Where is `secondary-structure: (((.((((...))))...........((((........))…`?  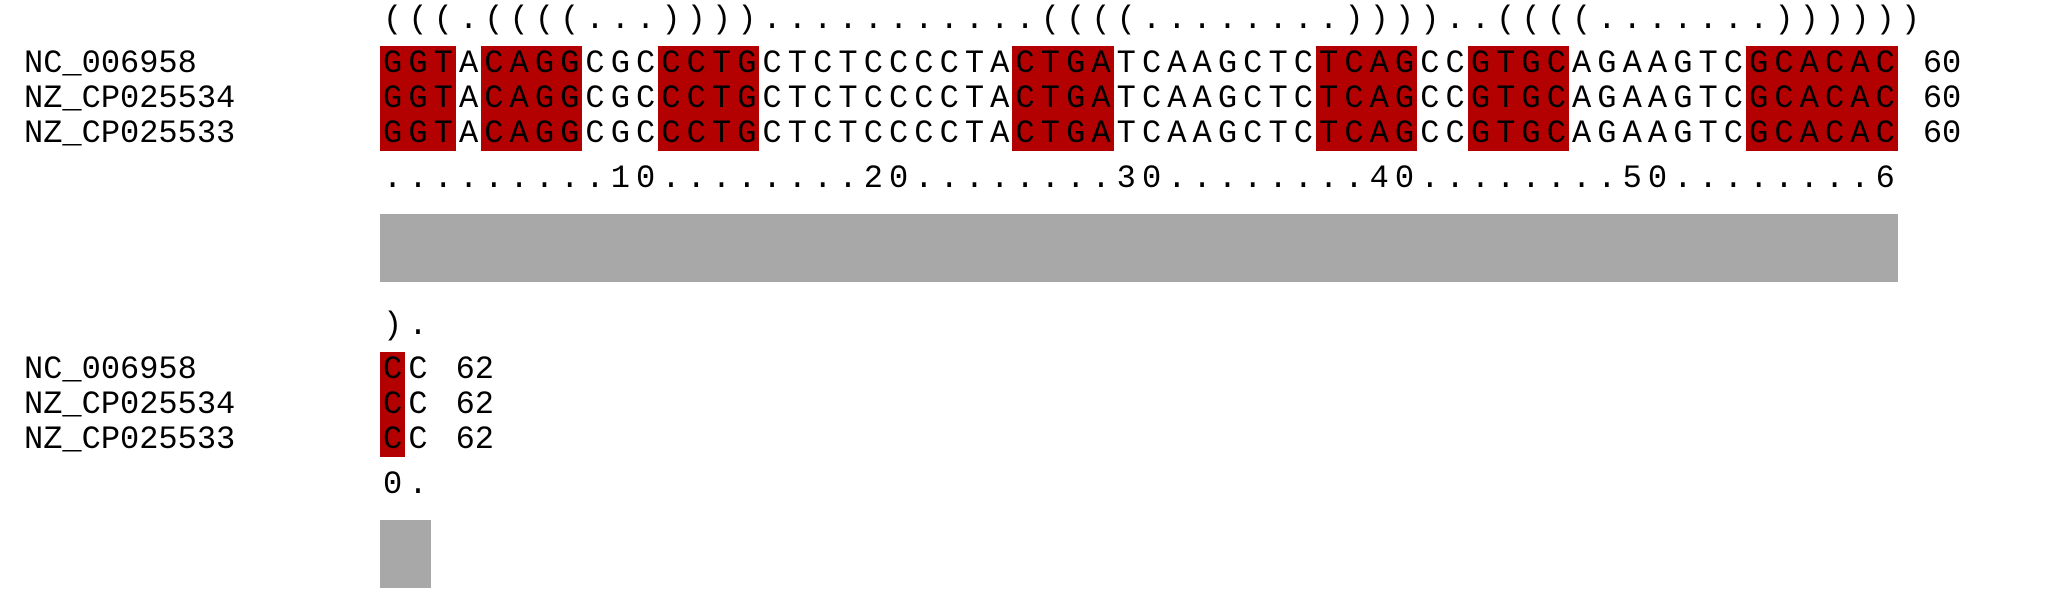
secondary-structure: (((.((((...))))...........((((........))… is located at coordinates (1152, 19).